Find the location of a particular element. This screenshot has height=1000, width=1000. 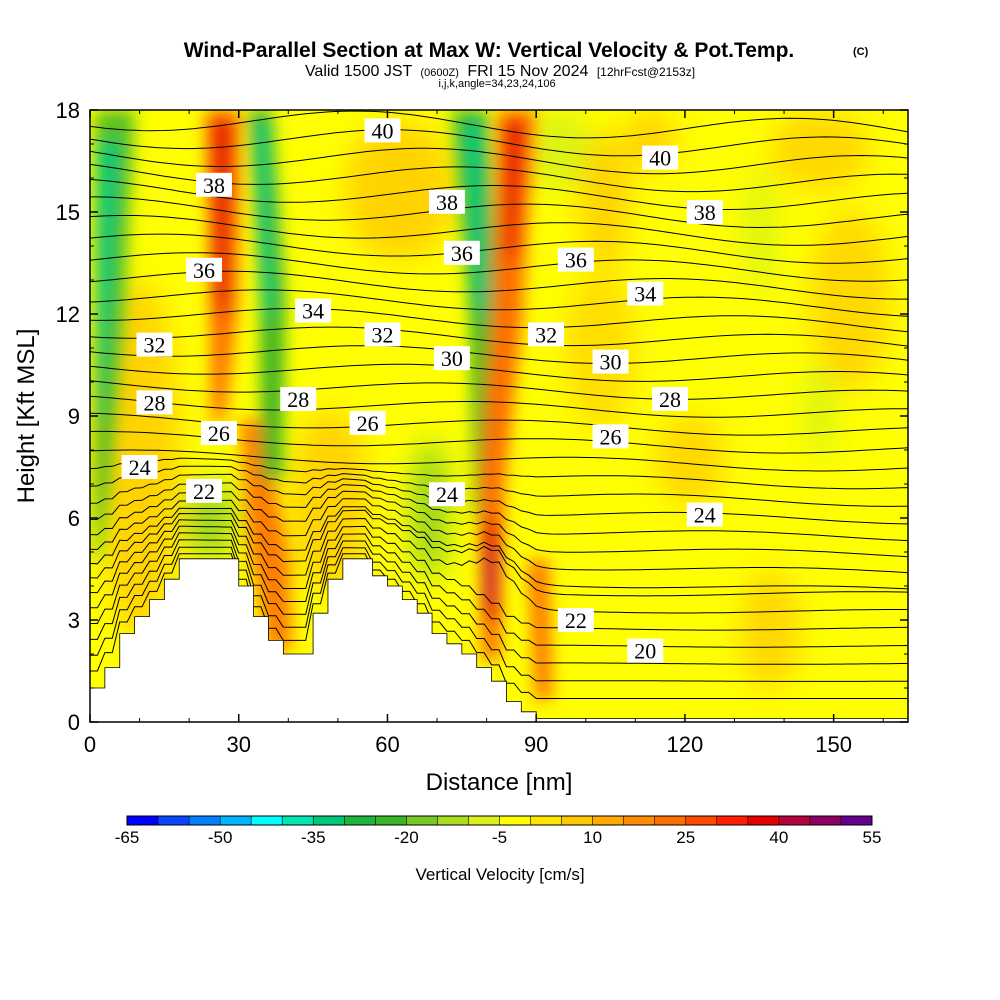

colorbar-ticks: -65 -50 -35 -20 -5 10 25 40 55 is located at coordinates (498, 837).